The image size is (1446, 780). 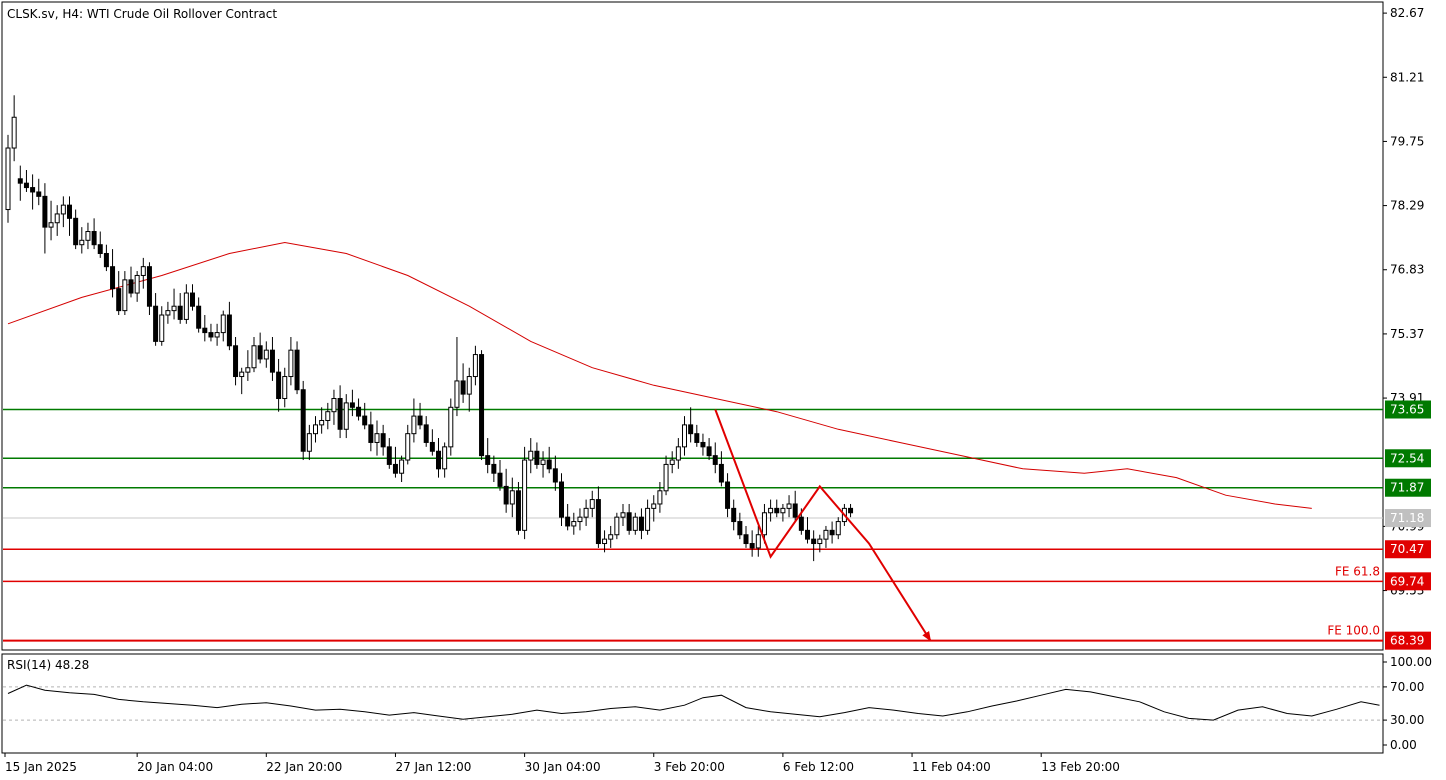 What do you see at coordinates (1407, 77) in the screenshot?
I see `y-tick-label: 81.21` at bounding box center [1407, 77].